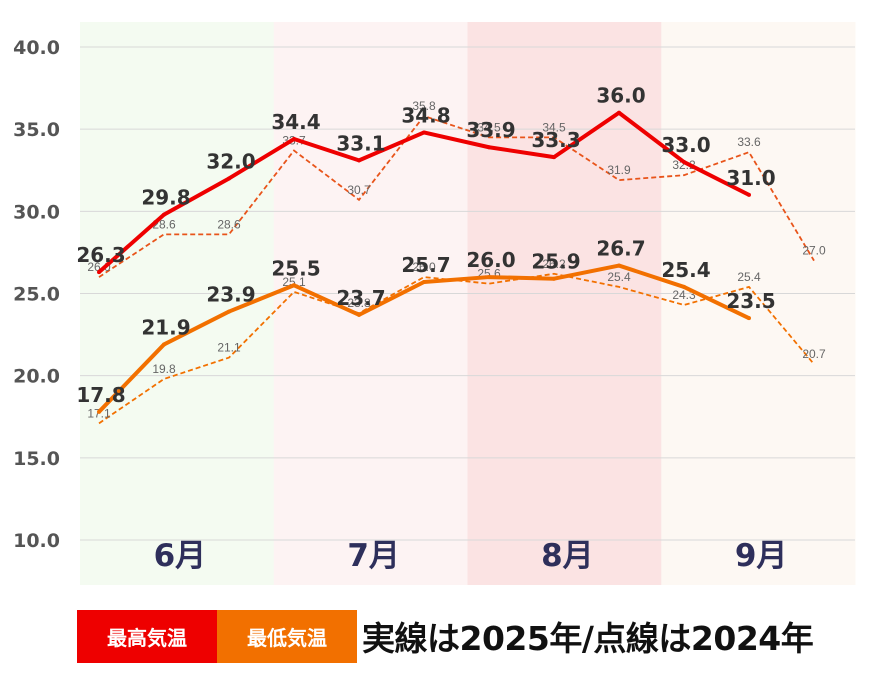 This screenshot has width=870, height=680. I want to click on data-label-low_2024: 20.7, so click(814, 354).